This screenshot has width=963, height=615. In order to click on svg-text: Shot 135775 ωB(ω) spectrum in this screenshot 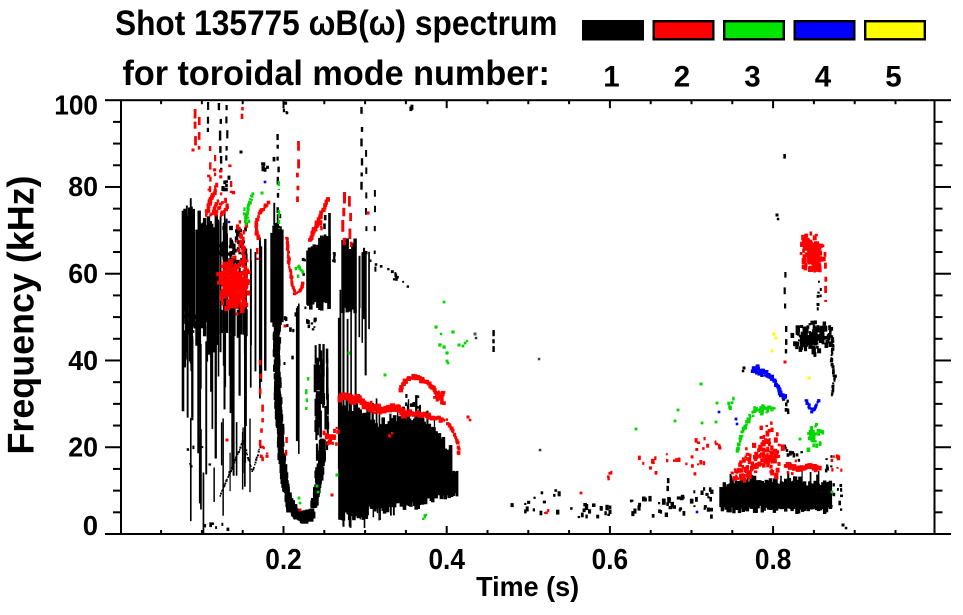, I will do `click(336, 23)`.